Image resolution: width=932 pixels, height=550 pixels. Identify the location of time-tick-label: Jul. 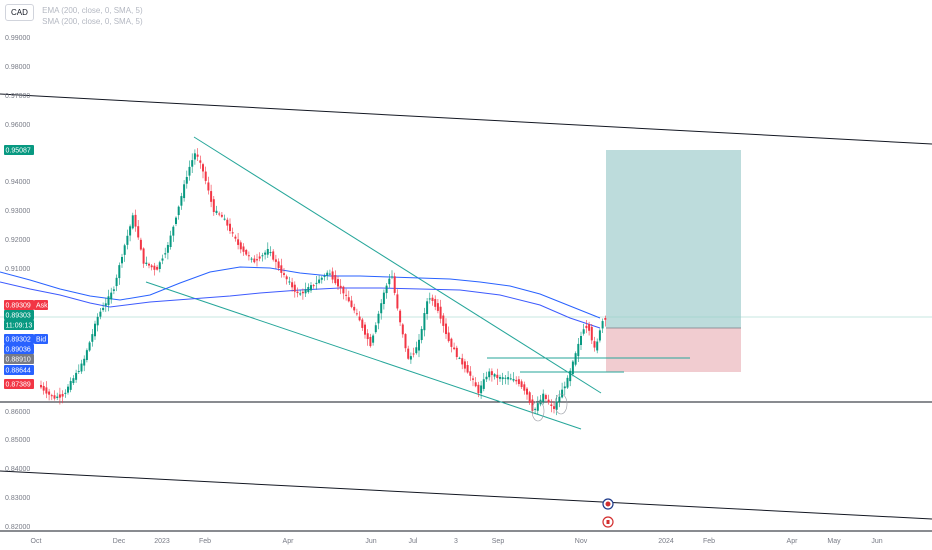
(413, 541).